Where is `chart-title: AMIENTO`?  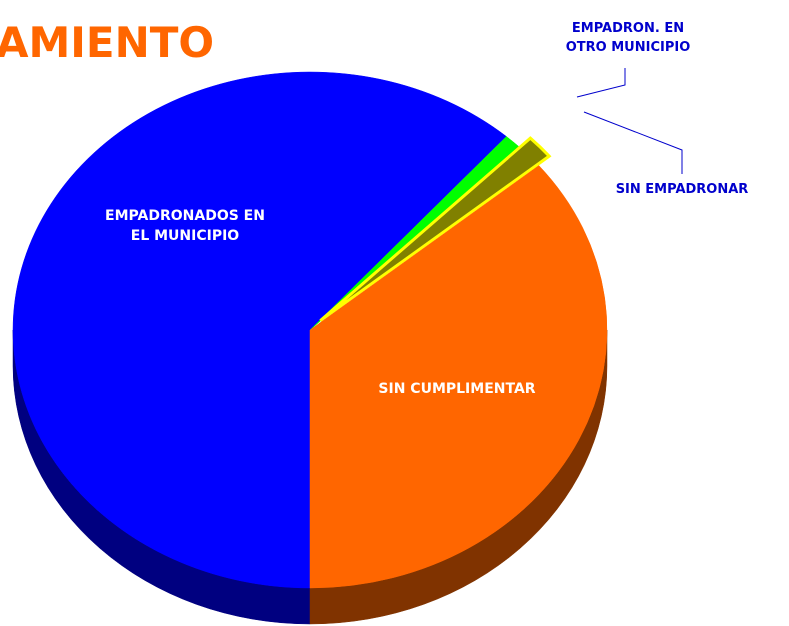
chart-title: AMIENTO is located at coordinates (107, 42).